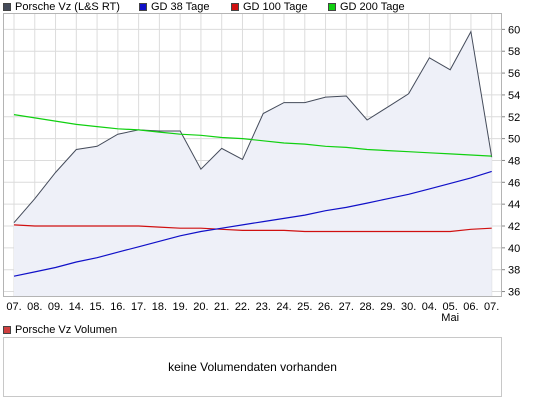 Image resolution: width=545 pixels, height=407 pixels. I want to click on x-tick-label: 04., so click(429, 307).